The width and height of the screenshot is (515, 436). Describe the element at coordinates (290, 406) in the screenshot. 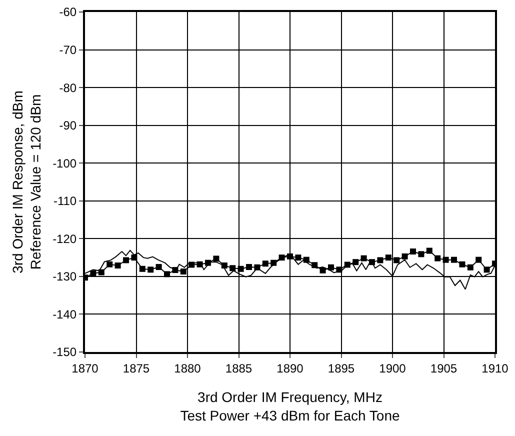

I see `x-axis-title: 3rd Order IM Frequency, MHz Test Power +43 dBm for Each Tone` at that location.